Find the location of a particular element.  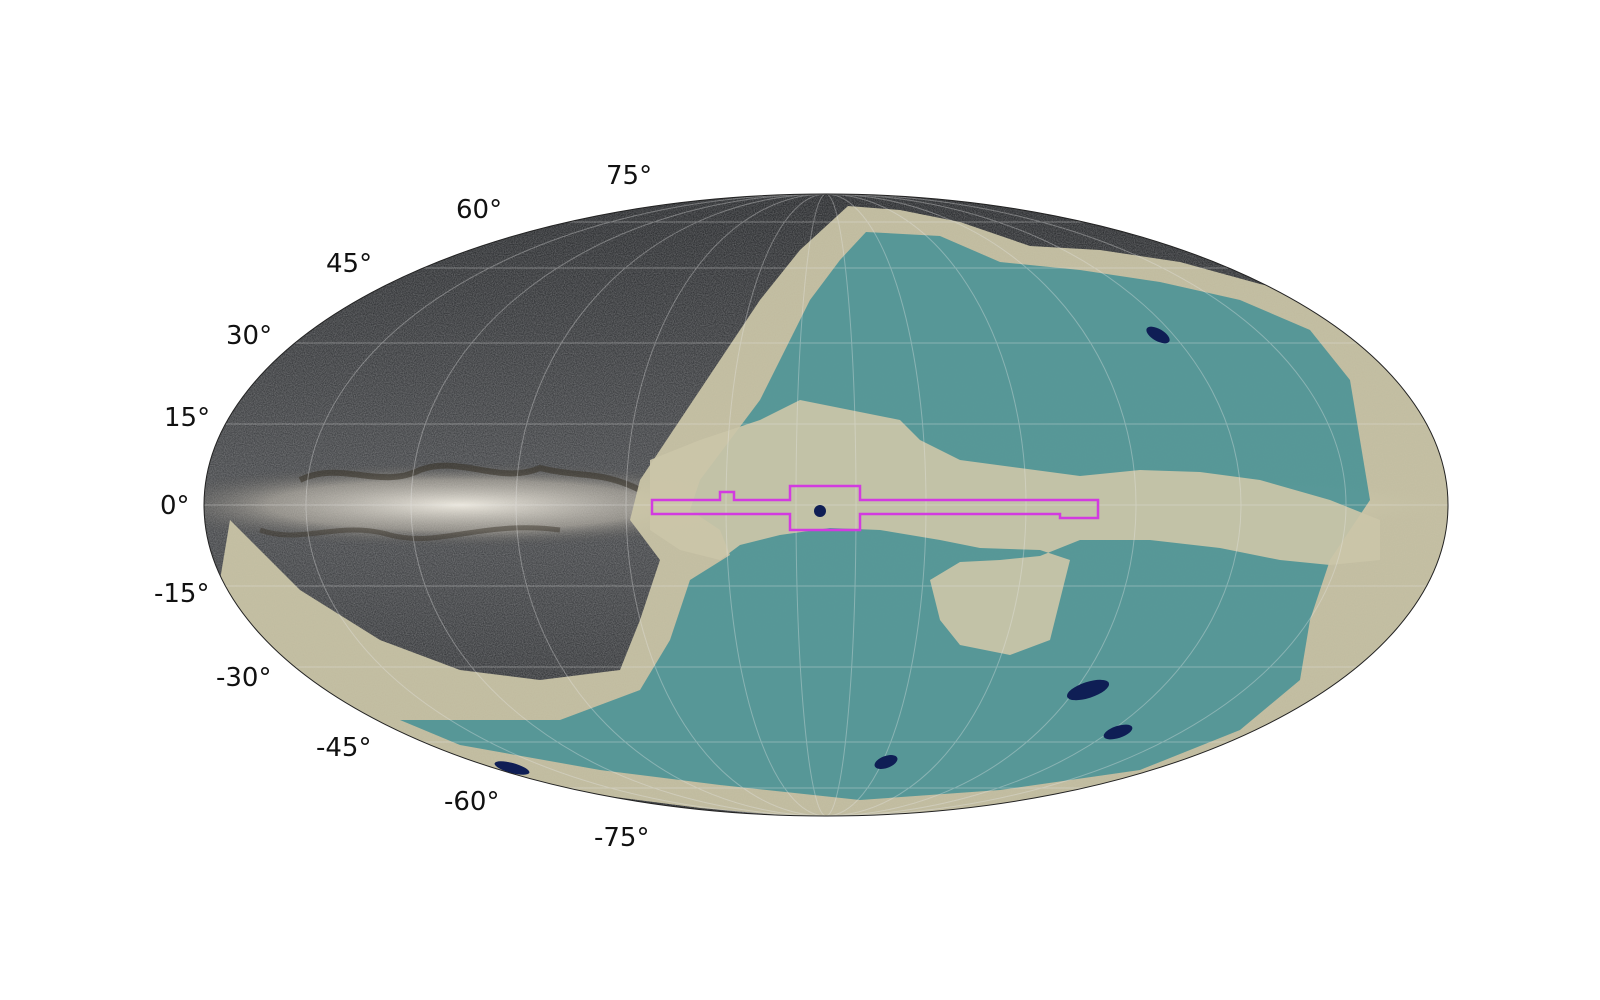

lat-label-minus-30: -30° is located at coordinates (243, 678).